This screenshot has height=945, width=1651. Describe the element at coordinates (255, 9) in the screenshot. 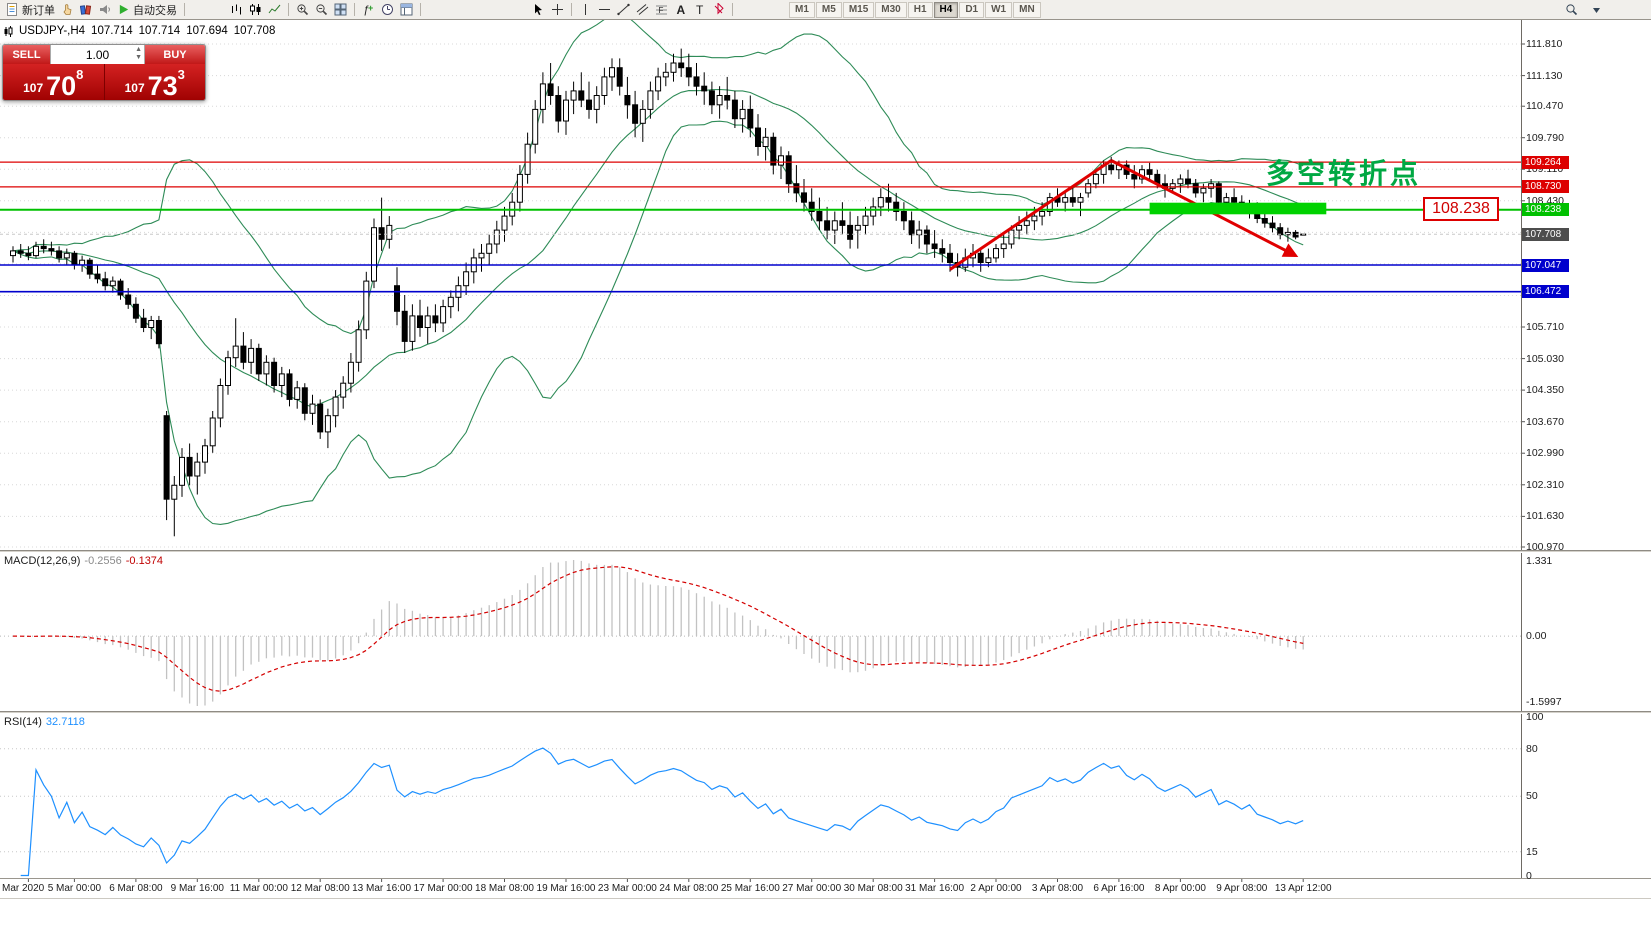

I see `candles-chart-button` at that location.